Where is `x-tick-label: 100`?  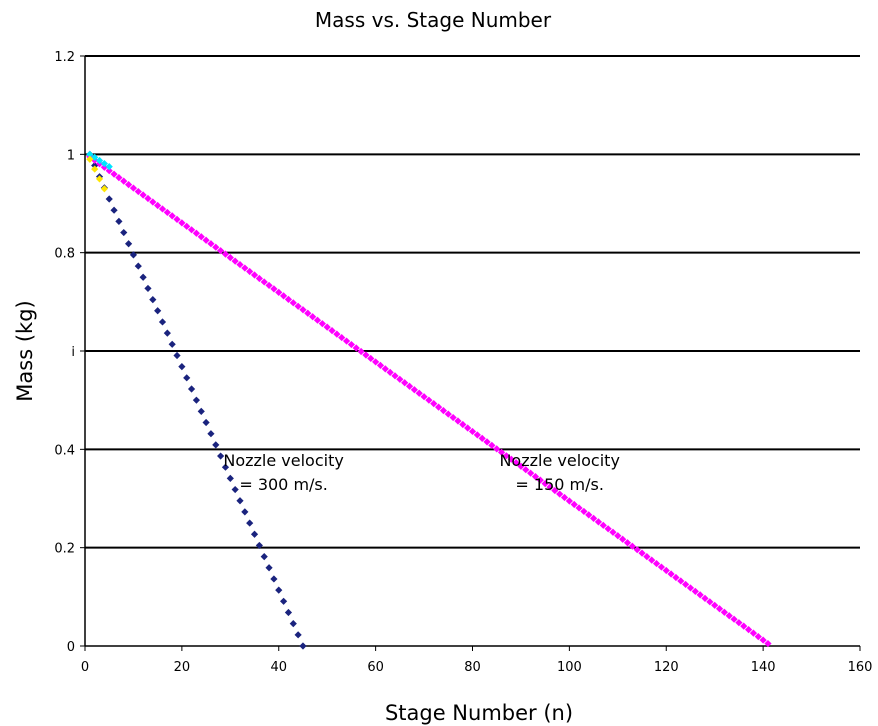
x-tick-label: 100 is located at coordinates (569, 667).